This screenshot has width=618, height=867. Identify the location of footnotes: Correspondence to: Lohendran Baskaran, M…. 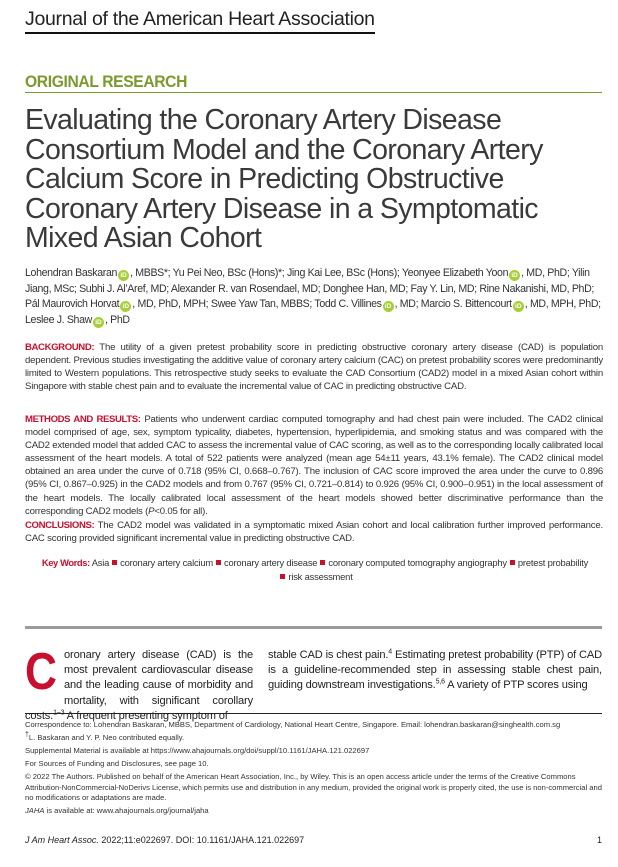
(314, 769).